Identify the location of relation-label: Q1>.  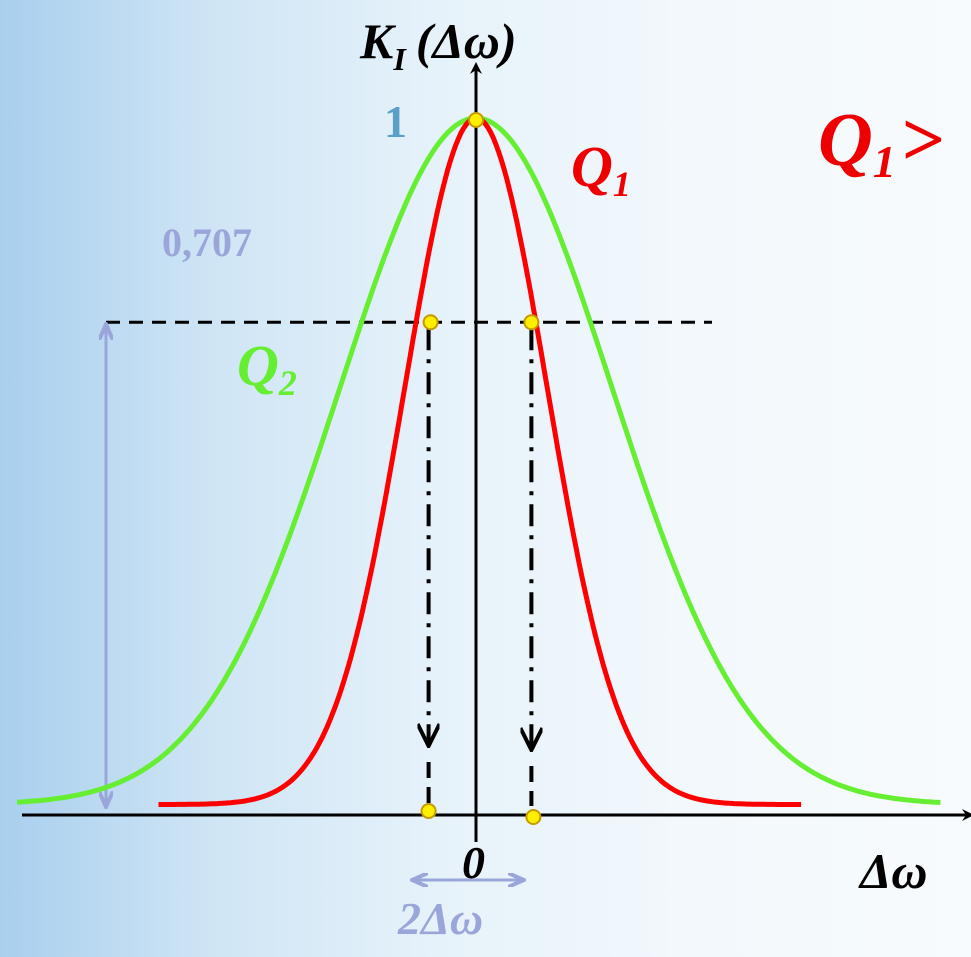
(881, 142).